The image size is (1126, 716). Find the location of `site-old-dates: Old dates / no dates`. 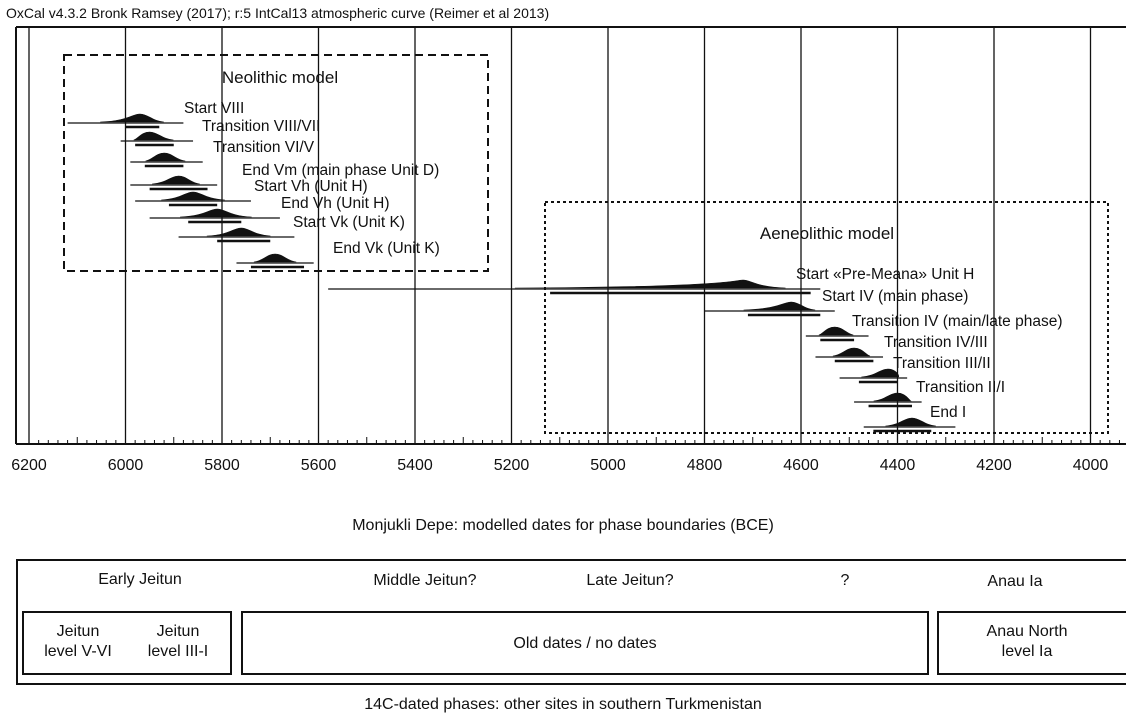

site-old-dates: Old dates / no dates is located at coordinates (585, 643).